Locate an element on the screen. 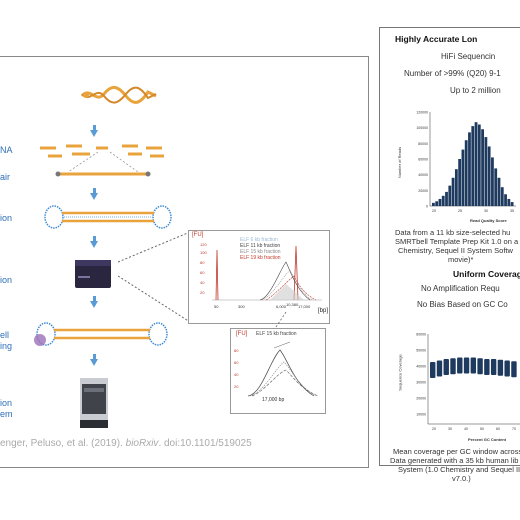 This screenshot has width=520, height=520. chart2-ytick-label: 10000 is located at coordinates (421, 415).